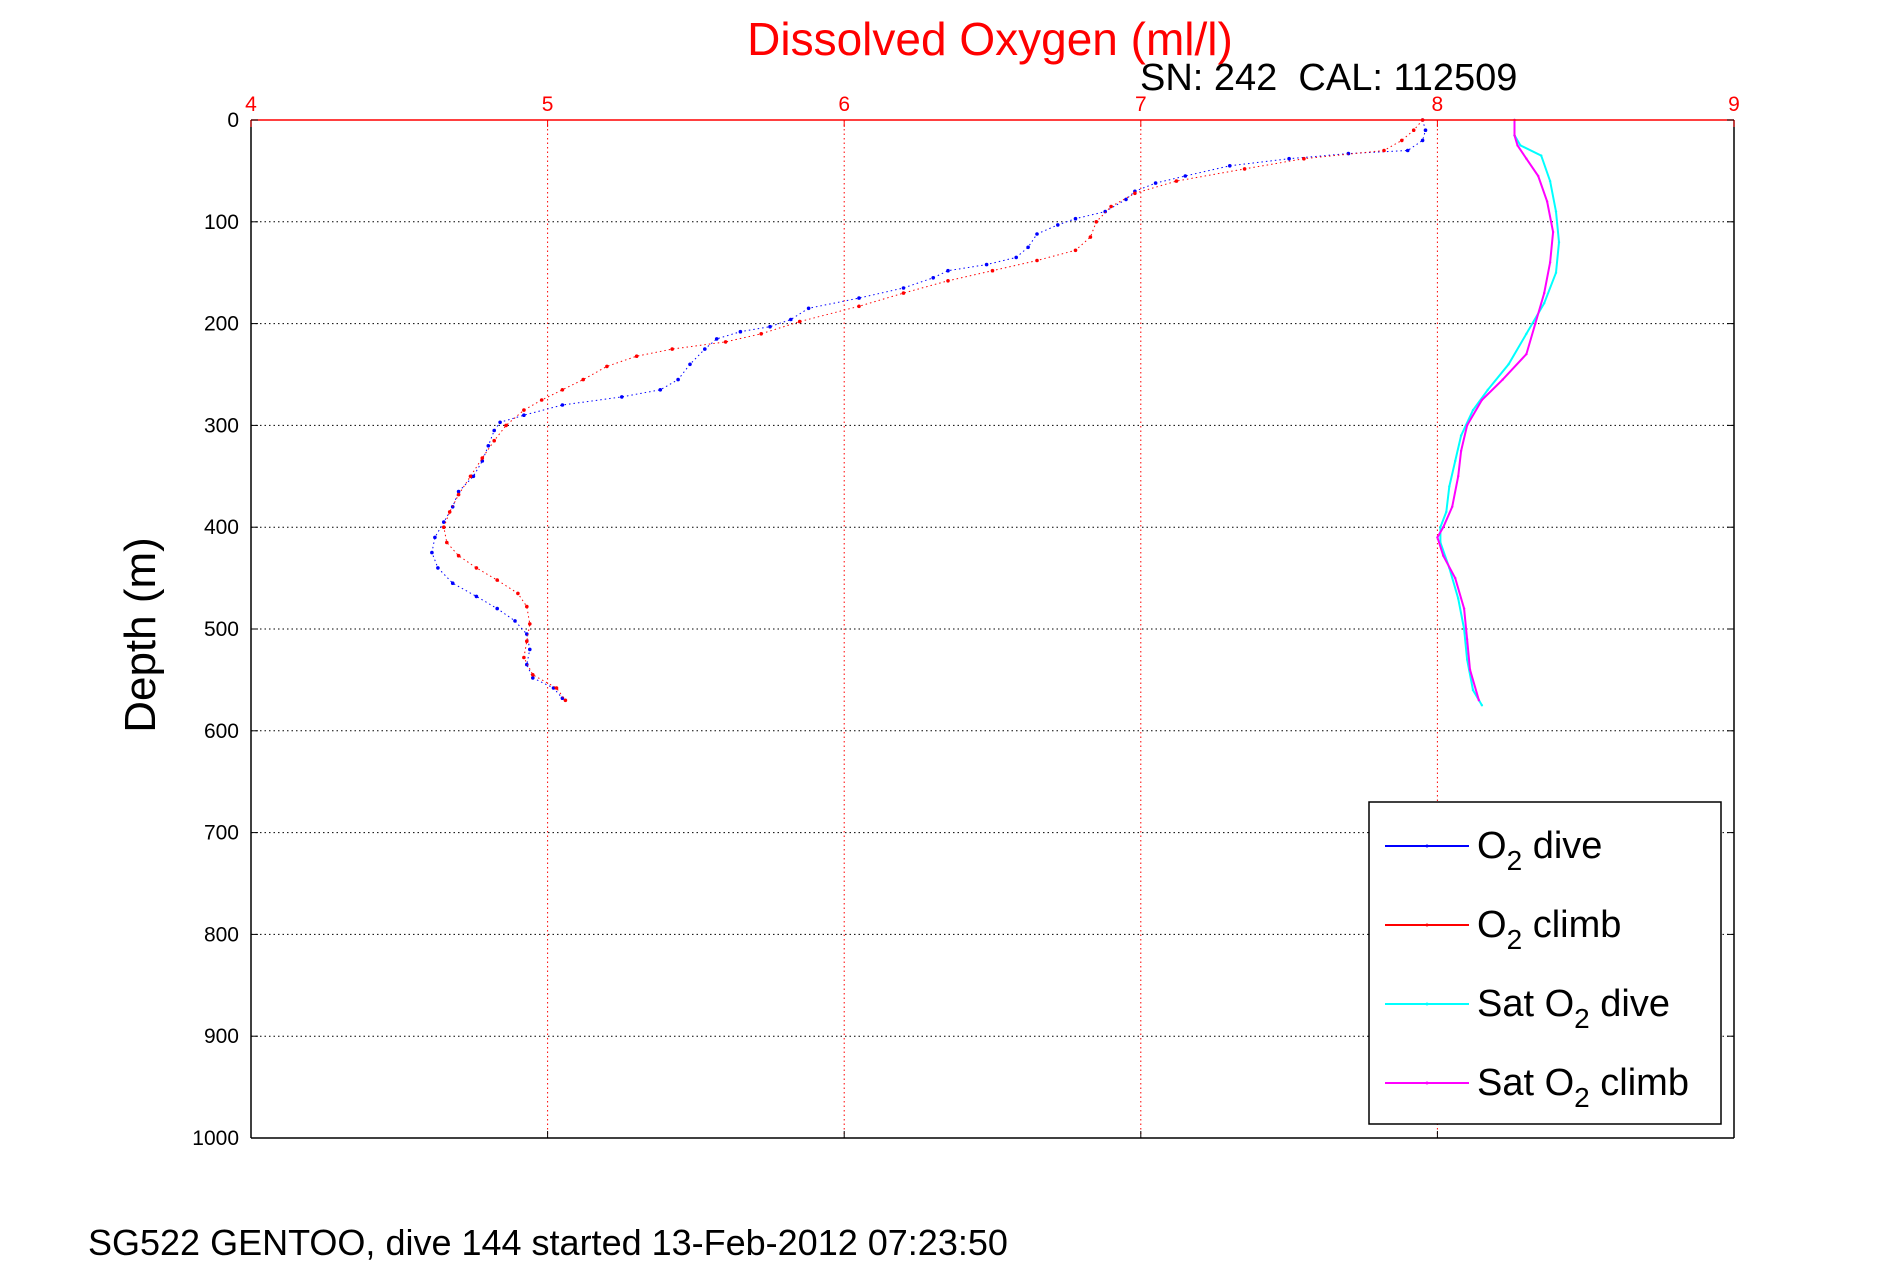 The width and height of the screenshot is (1891, 1262). What do you see at coordinates (221, 833) in the screenshot?
I see `y-tick-label: 700` at bounding box center [221, 833].